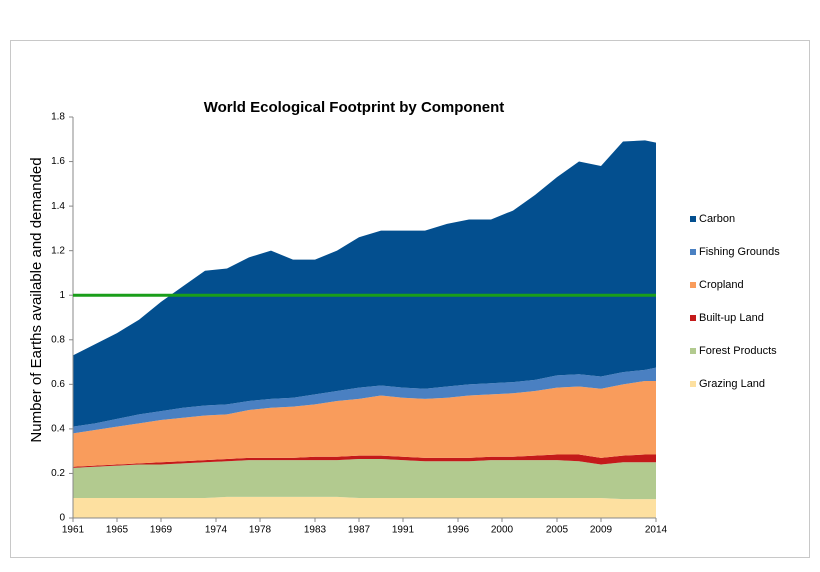 The image size is (820, 572). Describe the element at coordinates (117, 530) in the screenshot. I see `x-tick-label: 1965` at that location.